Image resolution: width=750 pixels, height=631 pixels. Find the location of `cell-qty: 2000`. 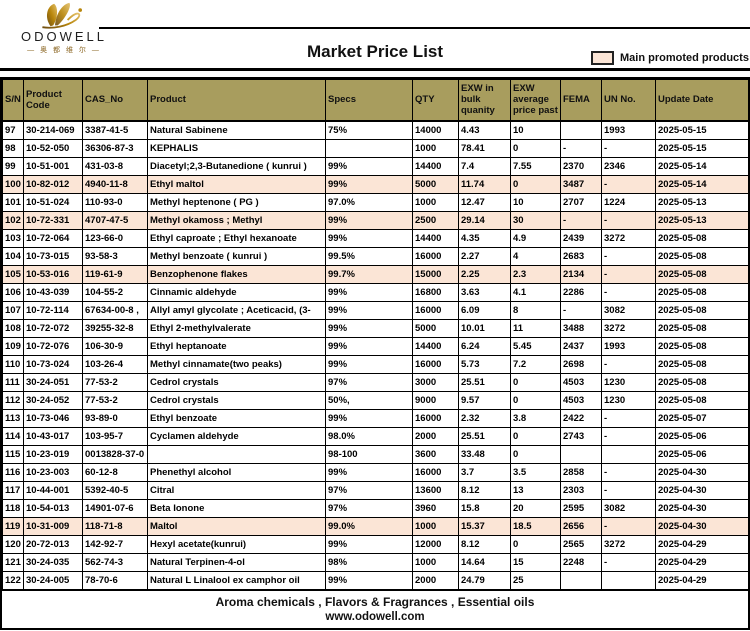

cell-qty: 2000 is located at coordinates (435, 580).